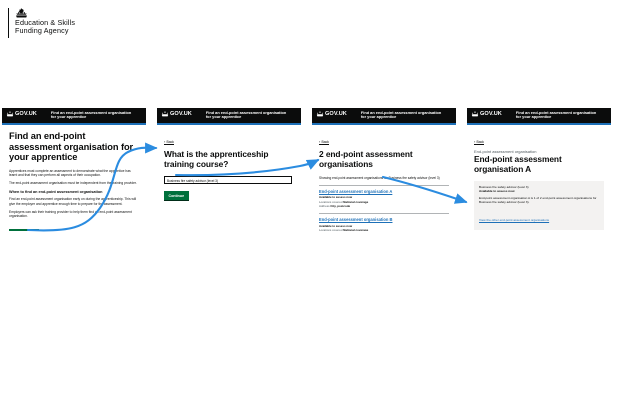 The image size is (620, 408). What do you see at coordinates (228, 179) in the screenshot?
I see `course-search-input: Business fire safety advisor (level 3)` at bounding box center [228, 179].